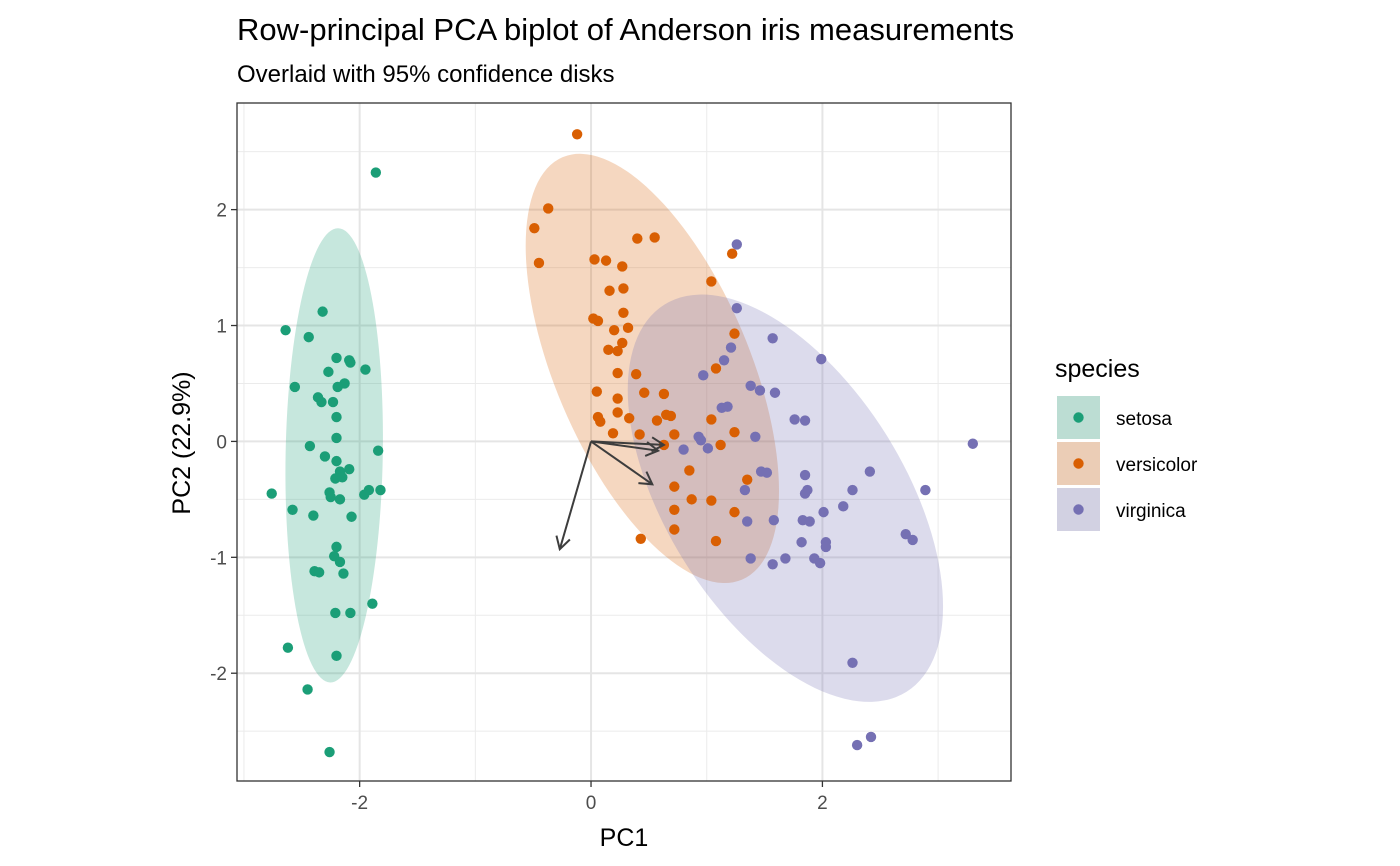 The height and width of the screenshot is (866, 1400). What do you see at coordinates (1114, 417) in the screenshot?
I see `legend-item-setosa: setosa` at bounding box center [1114, 417].